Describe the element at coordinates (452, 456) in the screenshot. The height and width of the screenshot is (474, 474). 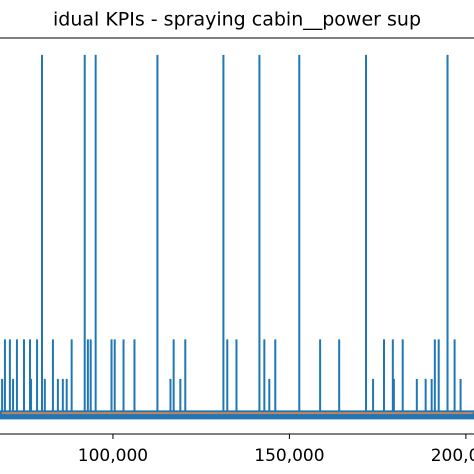
I see `x-tick-label: 200,000` at that location.